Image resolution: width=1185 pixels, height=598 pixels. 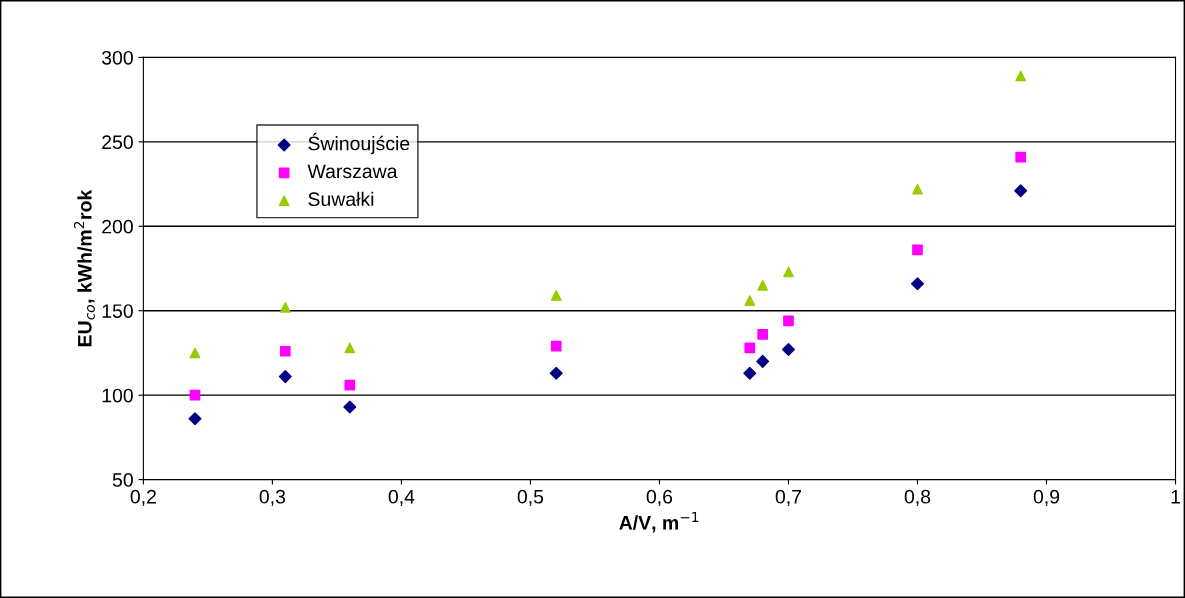 What do you see at coordinates (341, 199) in the screenshot?
I see `legend-label: Suwałki` at bounding box center [341, 199].